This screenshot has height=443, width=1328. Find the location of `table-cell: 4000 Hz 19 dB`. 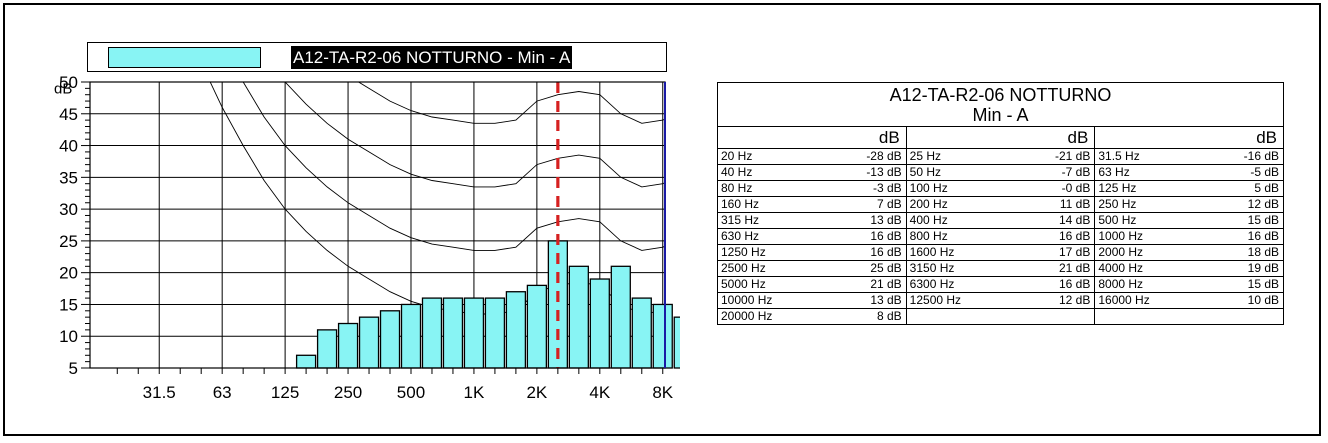

table-cell: 4000 Hz 19 dB is located at coordinates (1189, 268).